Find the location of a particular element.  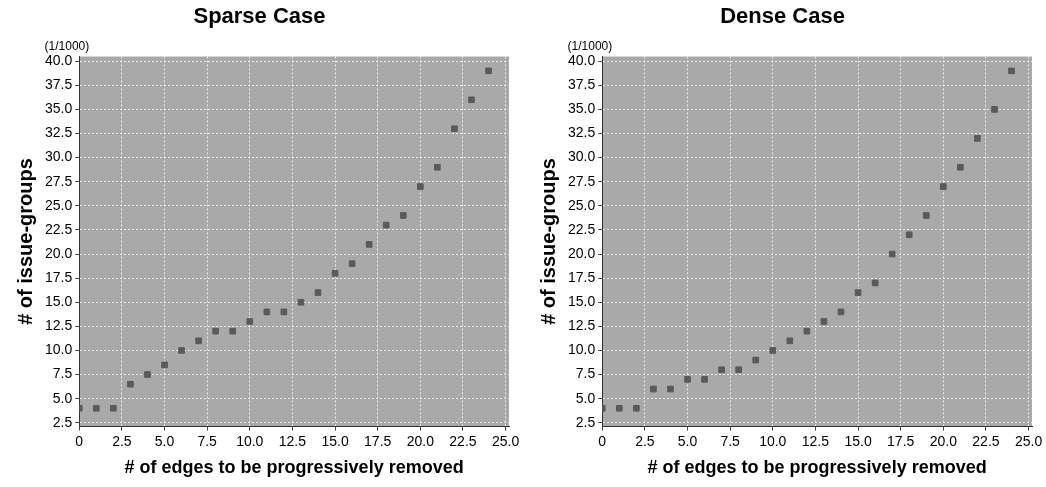

chart-title: Dense Case is located at coordinates (782, 16).